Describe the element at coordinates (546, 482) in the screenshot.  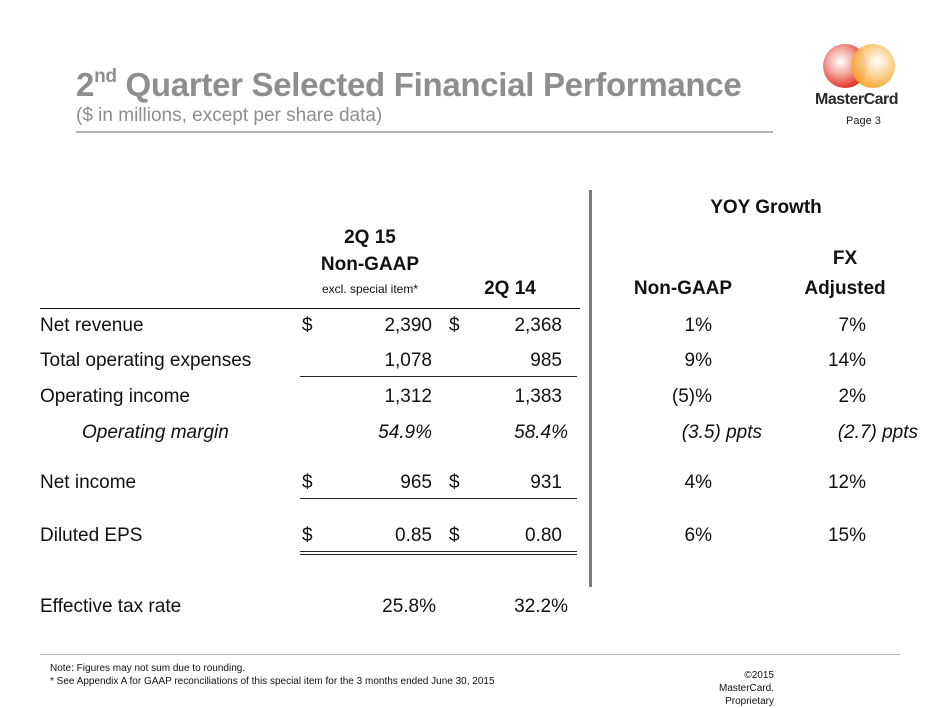
I see `value-2q14: 931` at that location.